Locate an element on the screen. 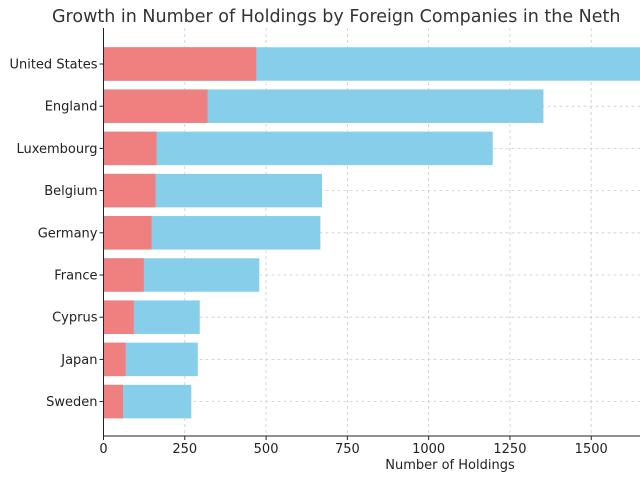 The width and height of the screenshot is (640, 480). x-ticks: 0 250 500 750 1000 1250 1500 is located at coordinates (353, 446).